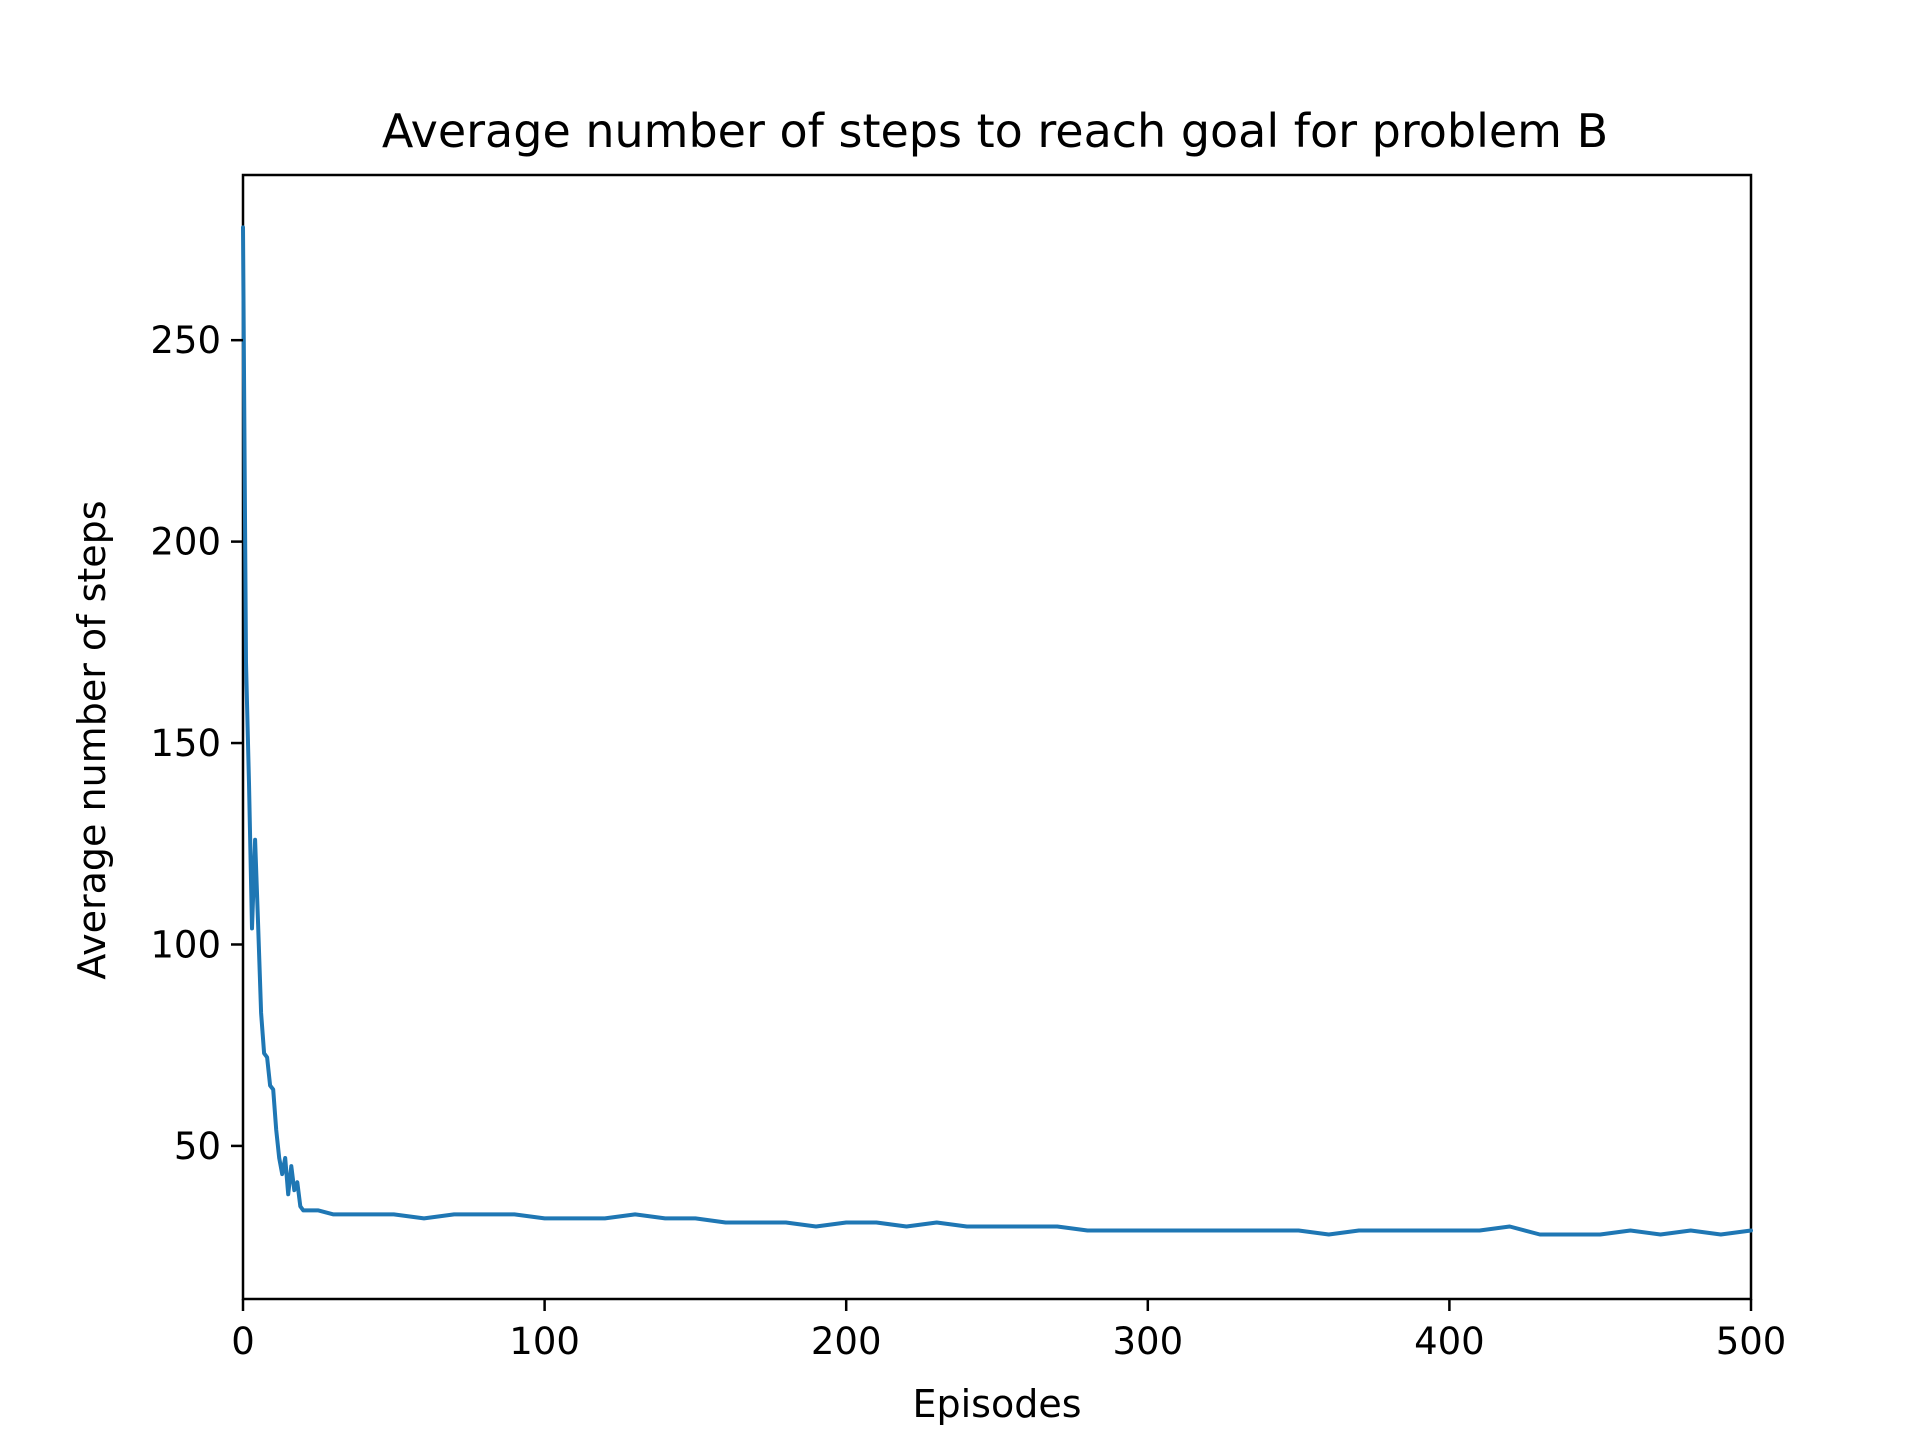 Image resolution: width=1920 pixels, height=1440 pixels. I want to click on x-tick-label: 0, so click(243, 1341).